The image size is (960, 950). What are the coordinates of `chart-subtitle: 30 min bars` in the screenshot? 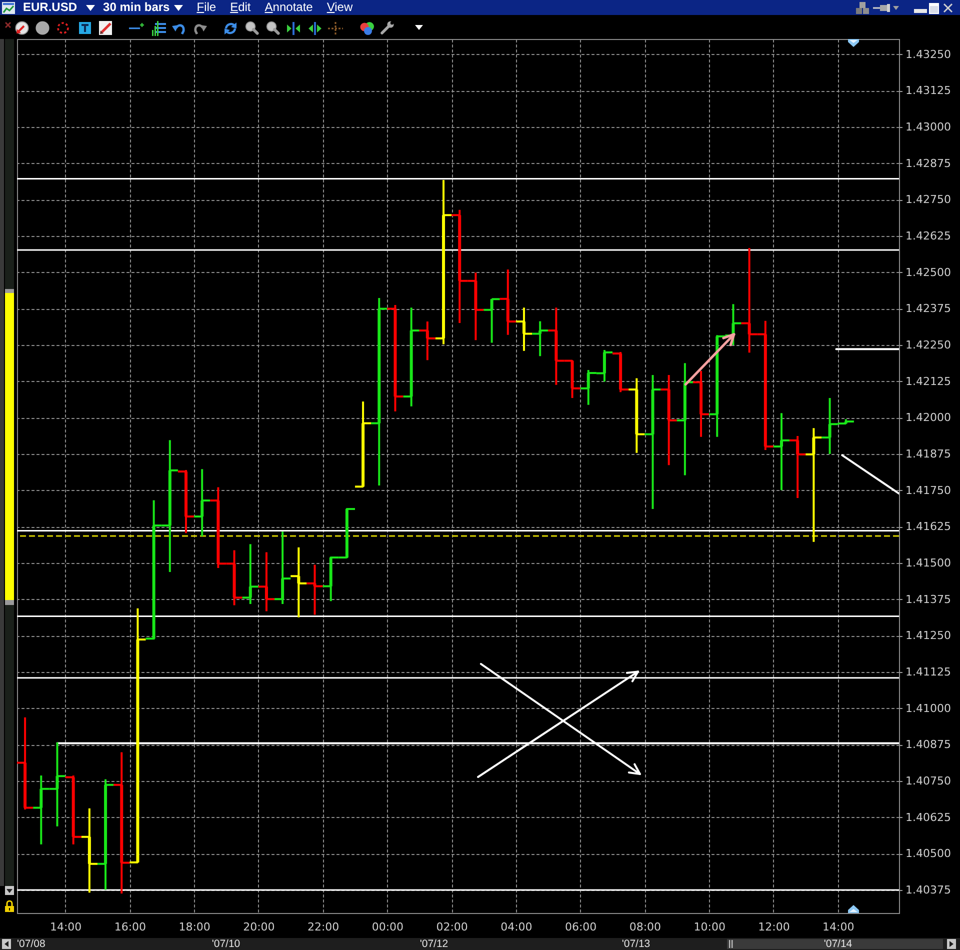 It's located at (136, 7).